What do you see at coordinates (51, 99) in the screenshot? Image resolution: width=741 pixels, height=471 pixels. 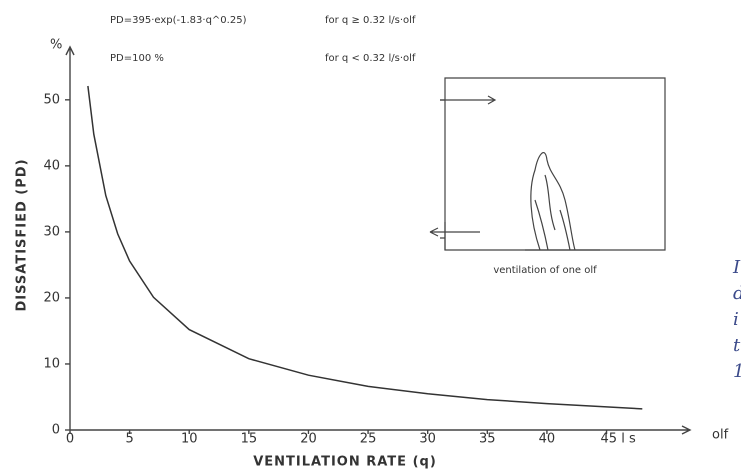 I see `y-tick-label: 50` at bounding box center [51, 99].